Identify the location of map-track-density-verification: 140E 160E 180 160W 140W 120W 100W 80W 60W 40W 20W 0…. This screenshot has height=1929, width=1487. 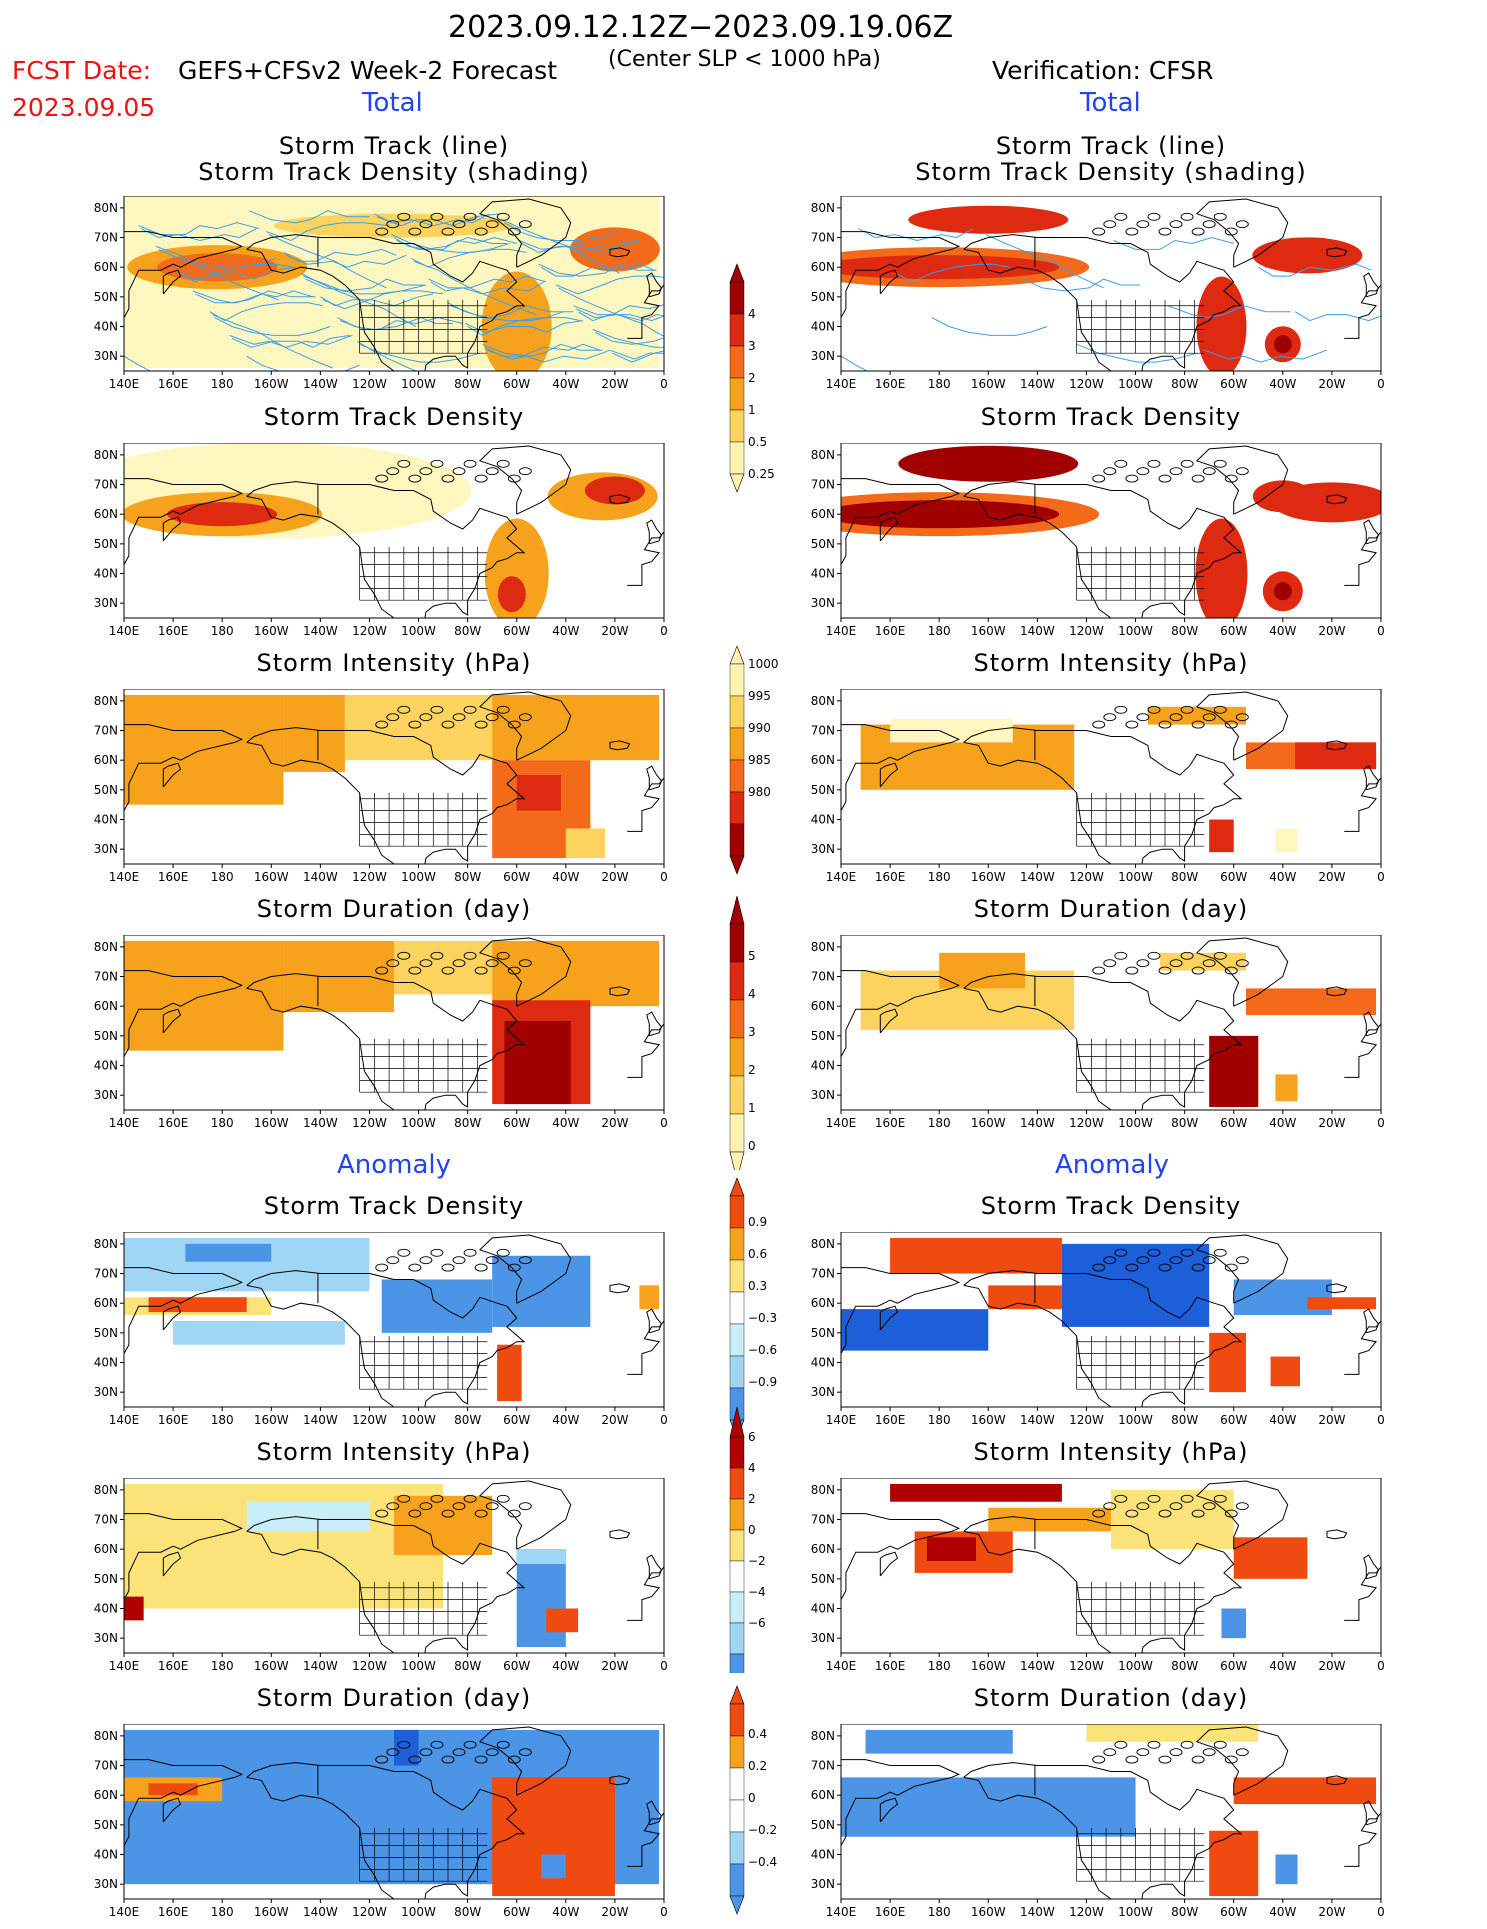
(1098, 540).